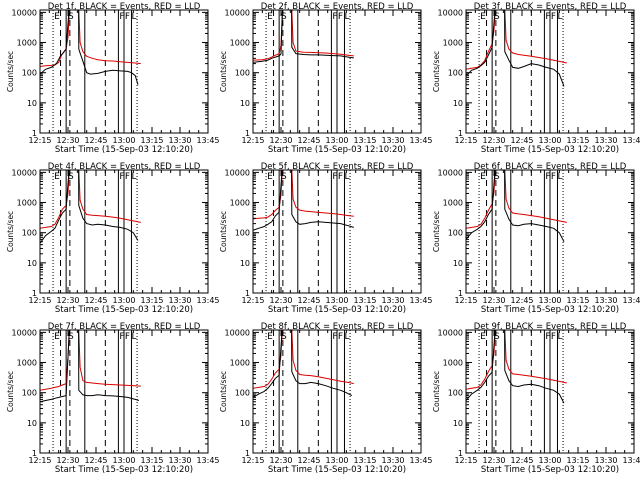 This screenshot has width=640, height=484. What do you see at coordinates (337, 470) in the screenshot?
I see `x-axis-label: Start Time (15-Sep-03 12:10:20)` at bounding box center [337, 470].